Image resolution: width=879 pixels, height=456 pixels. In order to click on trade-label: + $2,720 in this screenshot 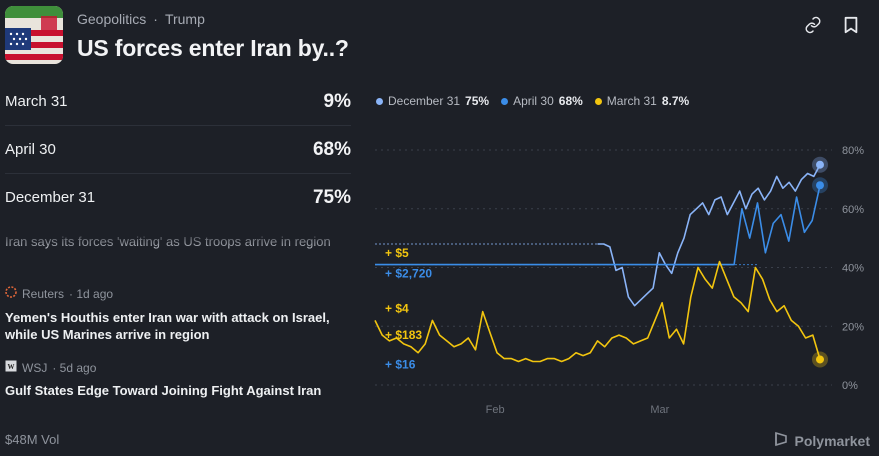, I will do `click(408, 273)`.